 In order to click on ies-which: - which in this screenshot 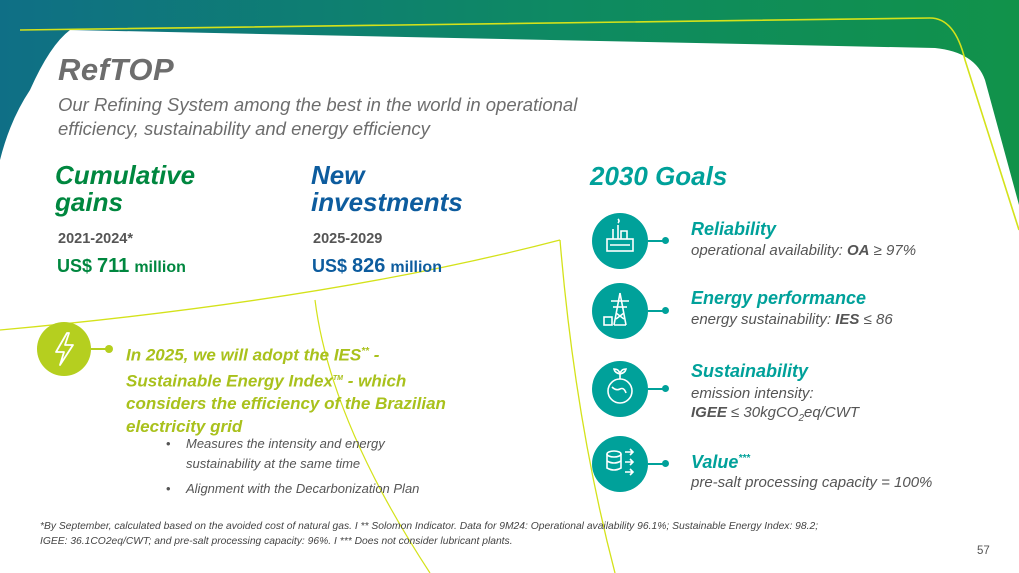, I will do `click(375, 381)`.